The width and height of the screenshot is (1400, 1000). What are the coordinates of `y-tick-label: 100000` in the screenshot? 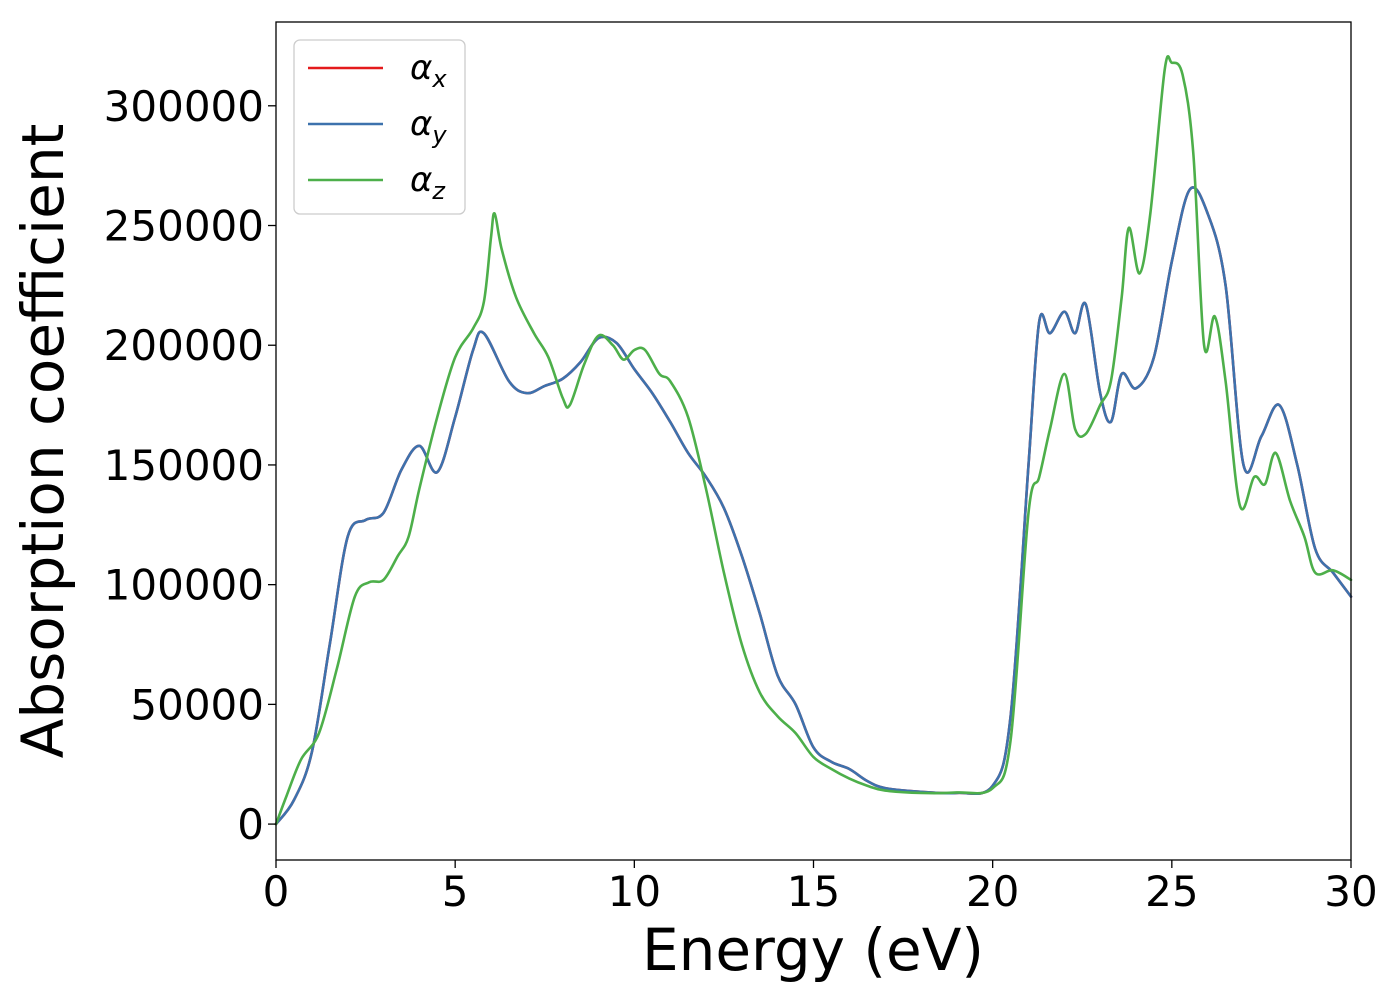 It's located at (184, 585).